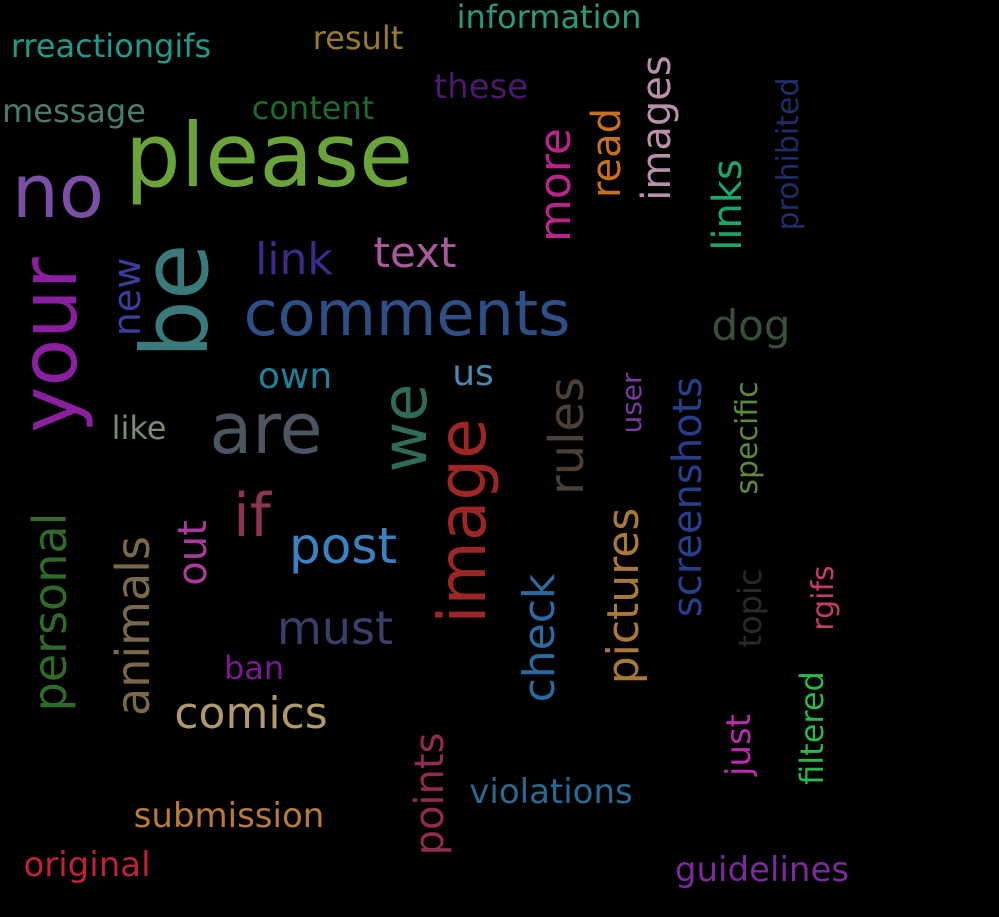 Image resolution: width=999 pixels, height=917 pixels. I want to click on word-check: check, so click(539, 638).